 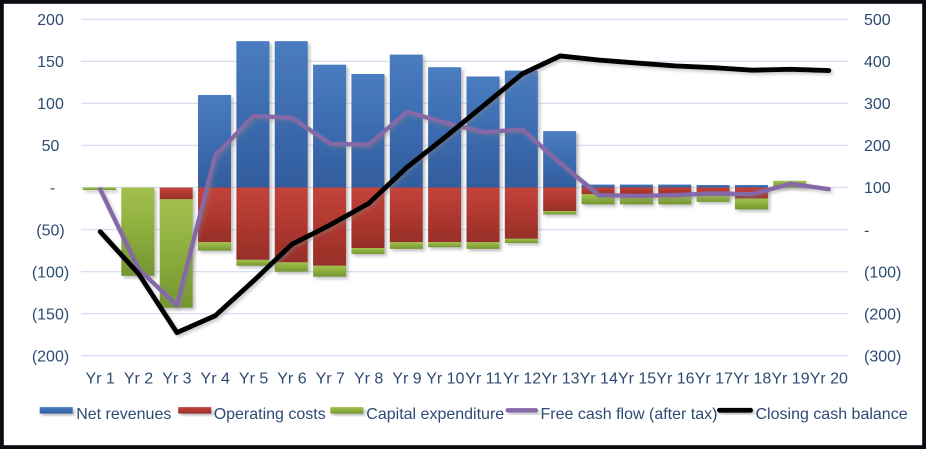 I want to click on svg-text: Yr 9, so click(x=406, y=378).